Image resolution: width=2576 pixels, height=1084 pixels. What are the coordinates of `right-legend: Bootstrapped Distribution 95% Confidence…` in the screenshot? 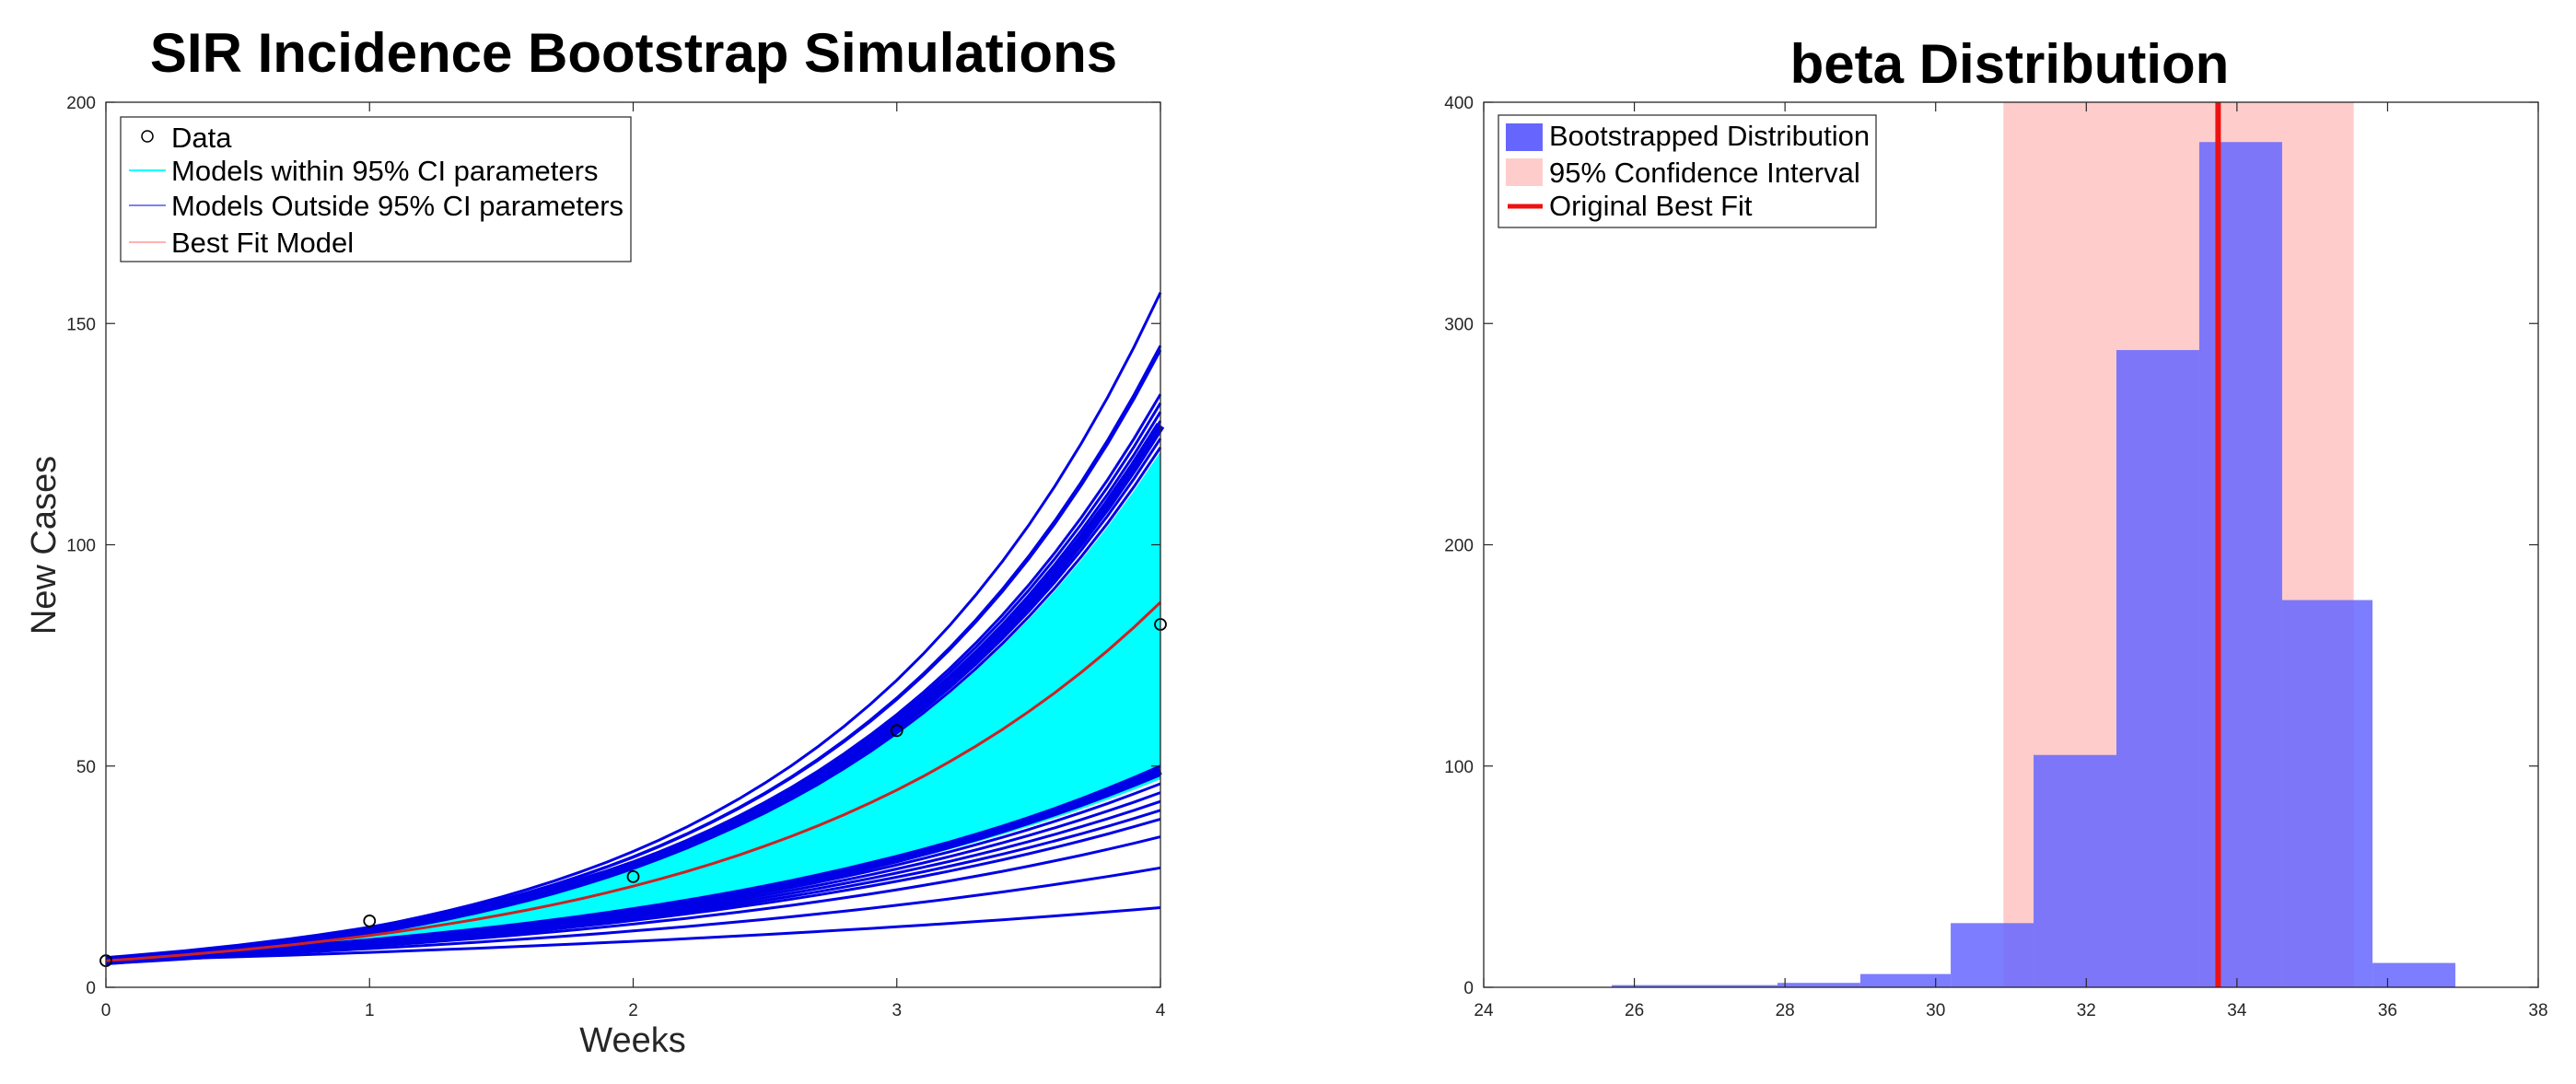 It's located at (1687, 171).